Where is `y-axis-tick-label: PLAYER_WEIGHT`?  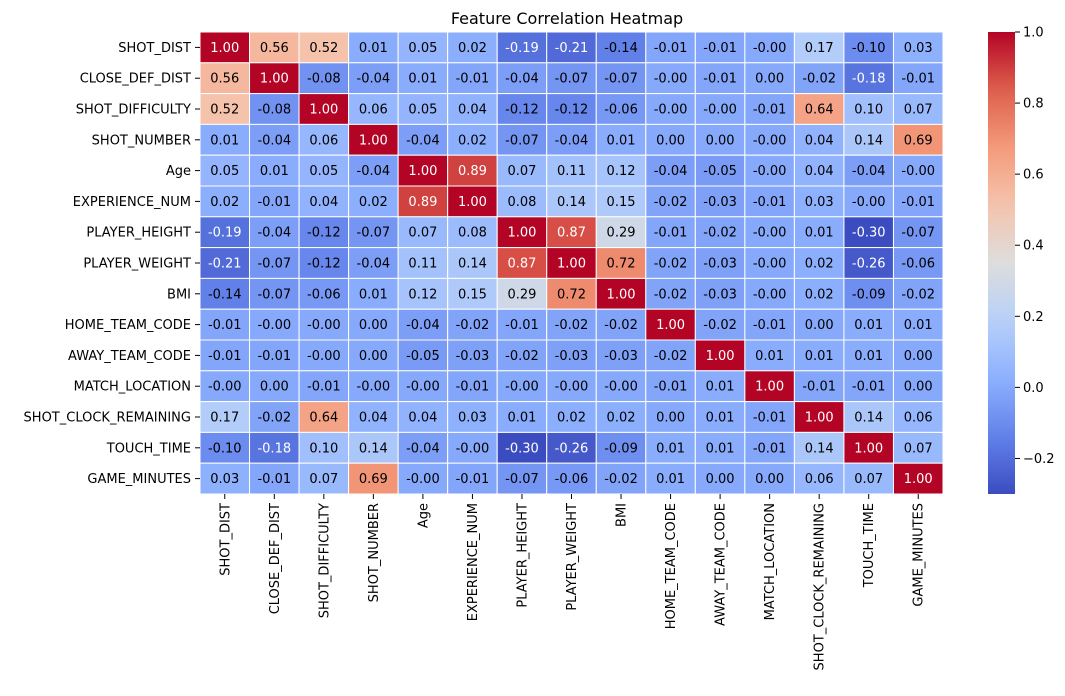 y-axis-tick-label: PLAYER_WEIGHT is located at coordinates (137, 264).